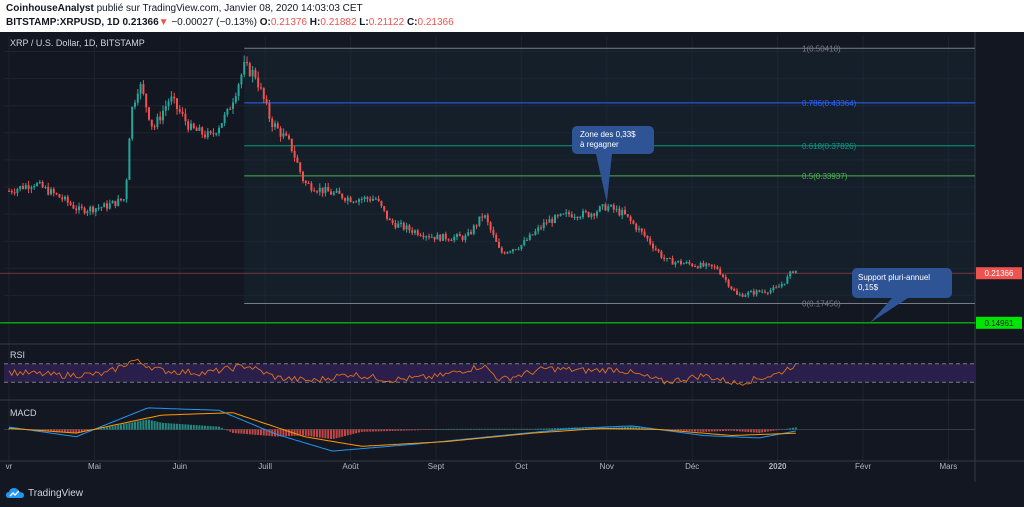  What do you see at coordinates (94, 466) in the screenshot?
I see `time-axis-label: Mai` at bounding box center [94, 466].